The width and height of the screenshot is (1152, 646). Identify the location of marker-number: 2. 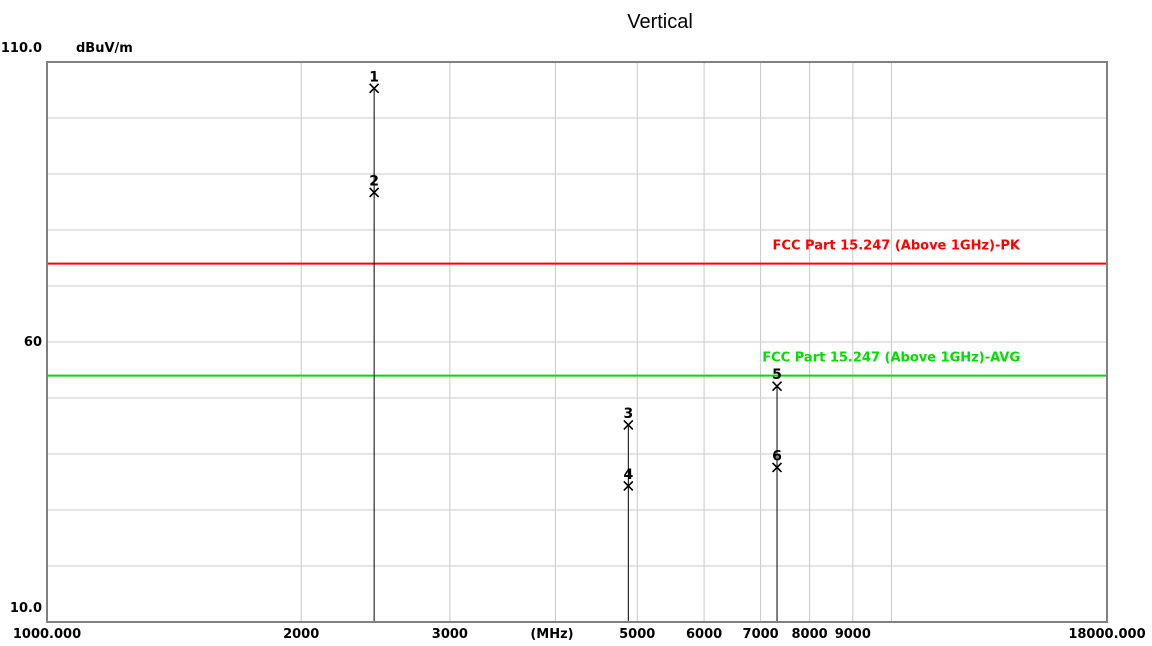
(374, 181).